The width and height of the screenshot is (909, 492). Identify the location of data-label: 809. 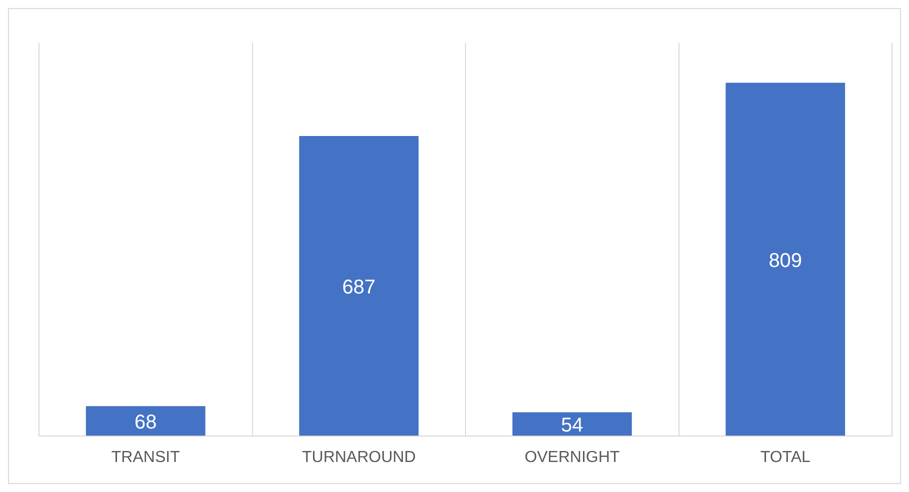
(785, 261).